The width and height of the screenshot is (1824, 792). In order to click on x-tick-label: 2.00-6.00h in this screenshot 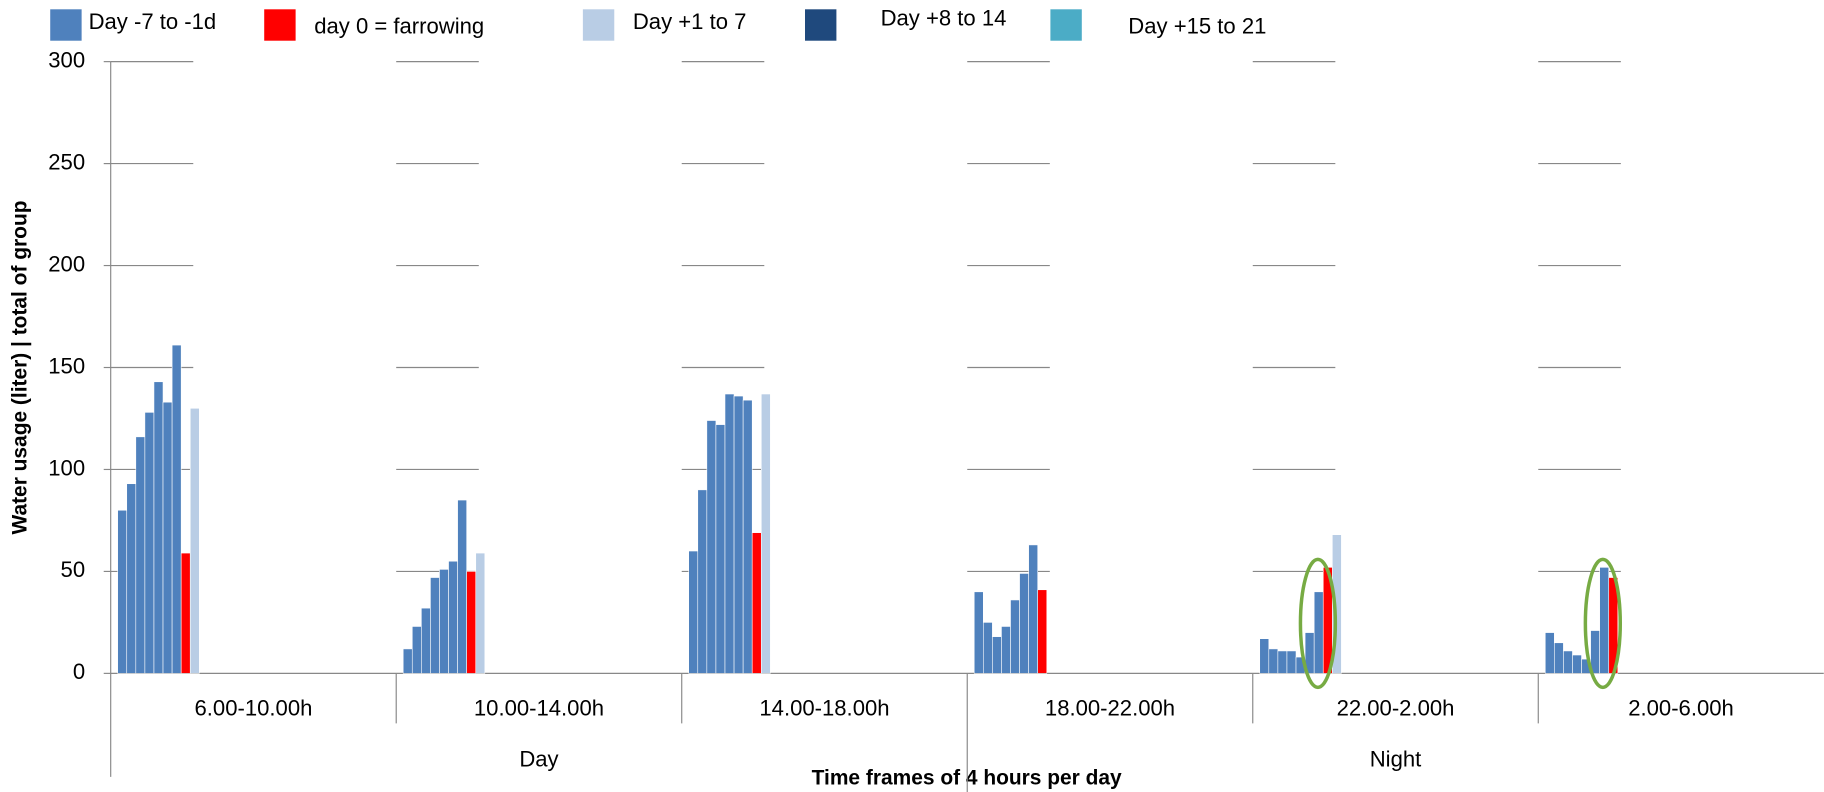, I will do `click(1681, 707)`.